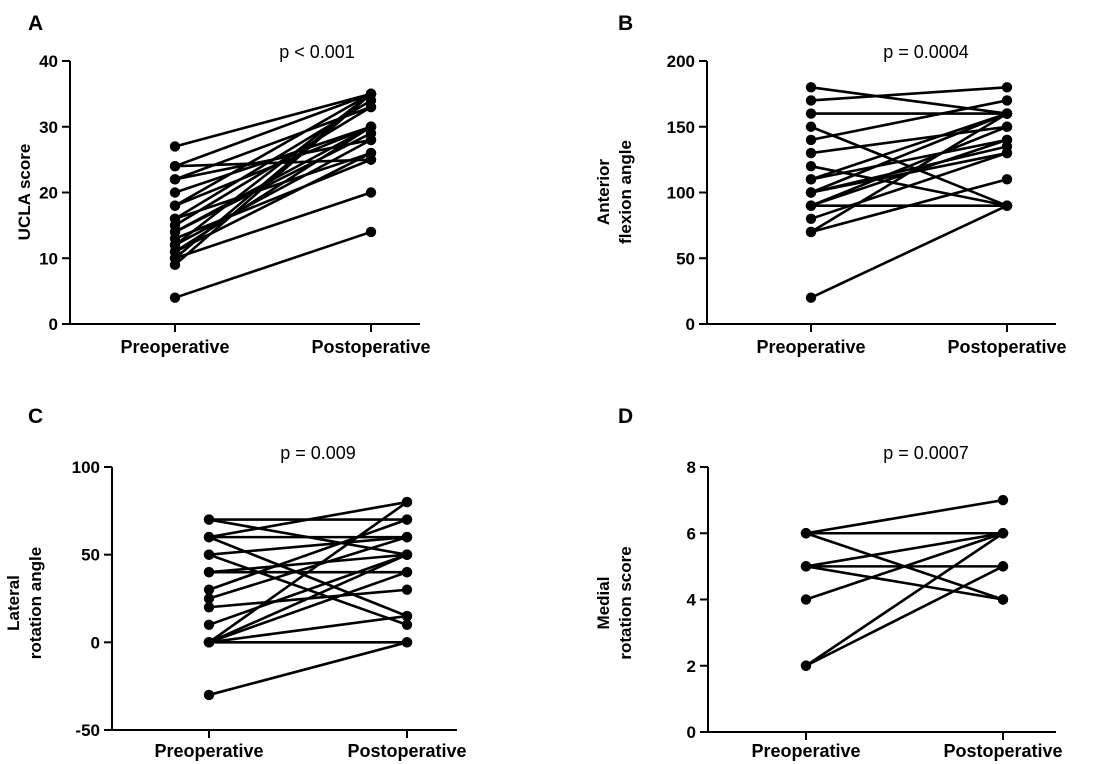  I want to click on y-axis-title-line: rotation score, so click(625, 602).